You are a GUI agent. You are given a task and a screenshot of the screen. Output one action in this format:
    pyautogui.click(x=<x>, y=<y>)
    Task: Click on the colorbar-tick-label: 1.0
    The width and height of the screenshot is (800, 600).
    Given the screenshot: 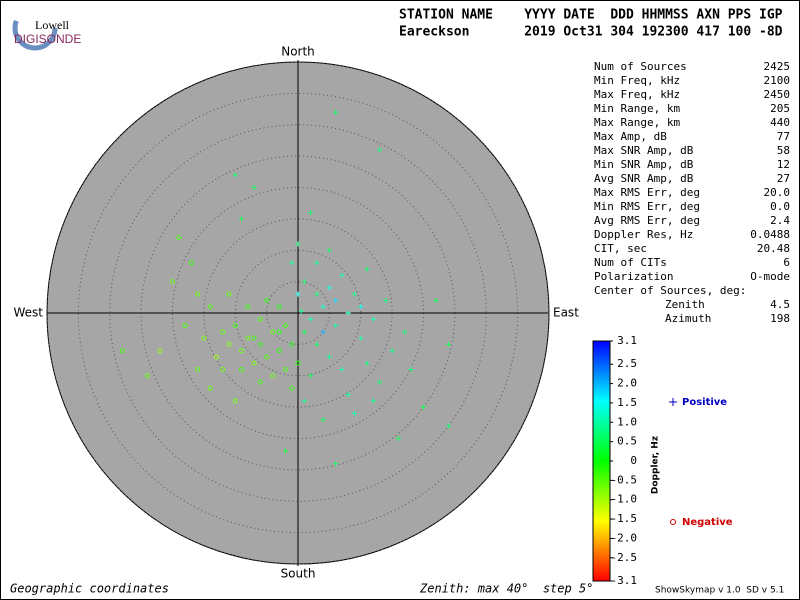 What is the action you would take?
    pyautogui.click(x=627, y=421)
    